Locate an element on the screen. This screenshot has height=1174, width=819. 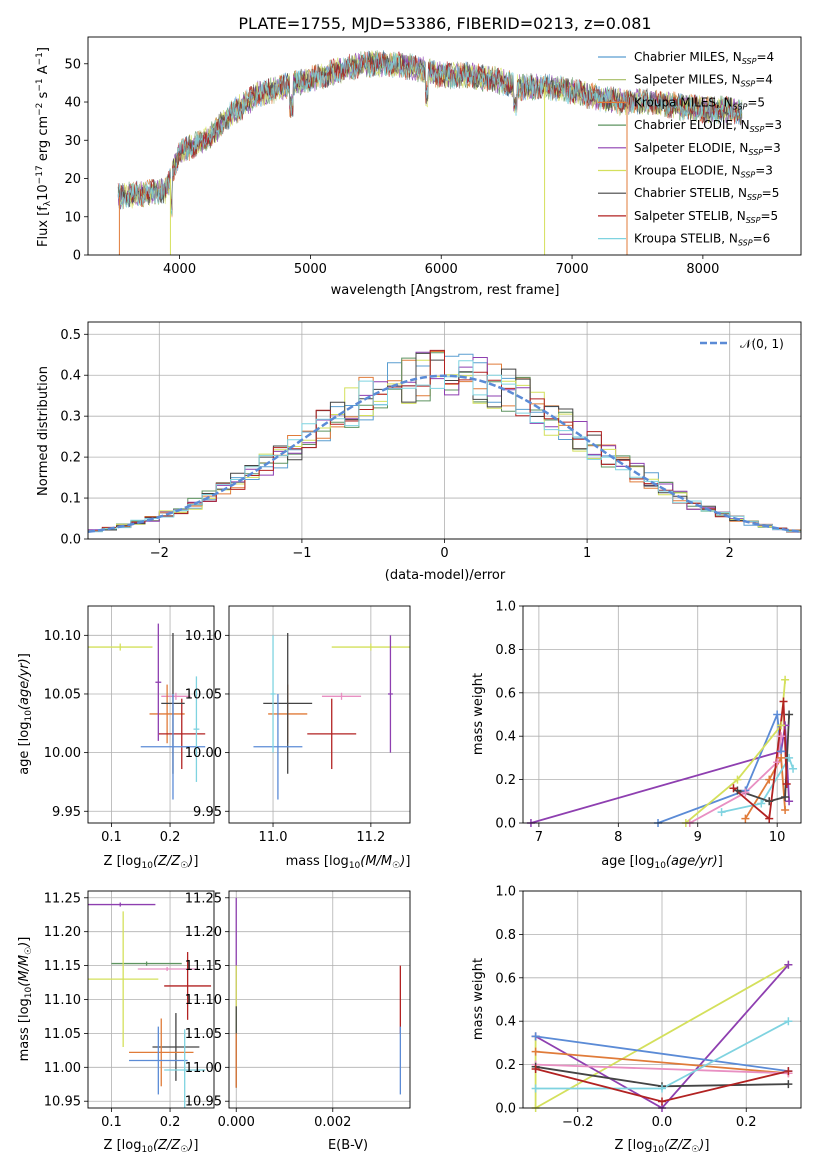
y-tick-label: 0.6 is located at coordinates (505, 693).